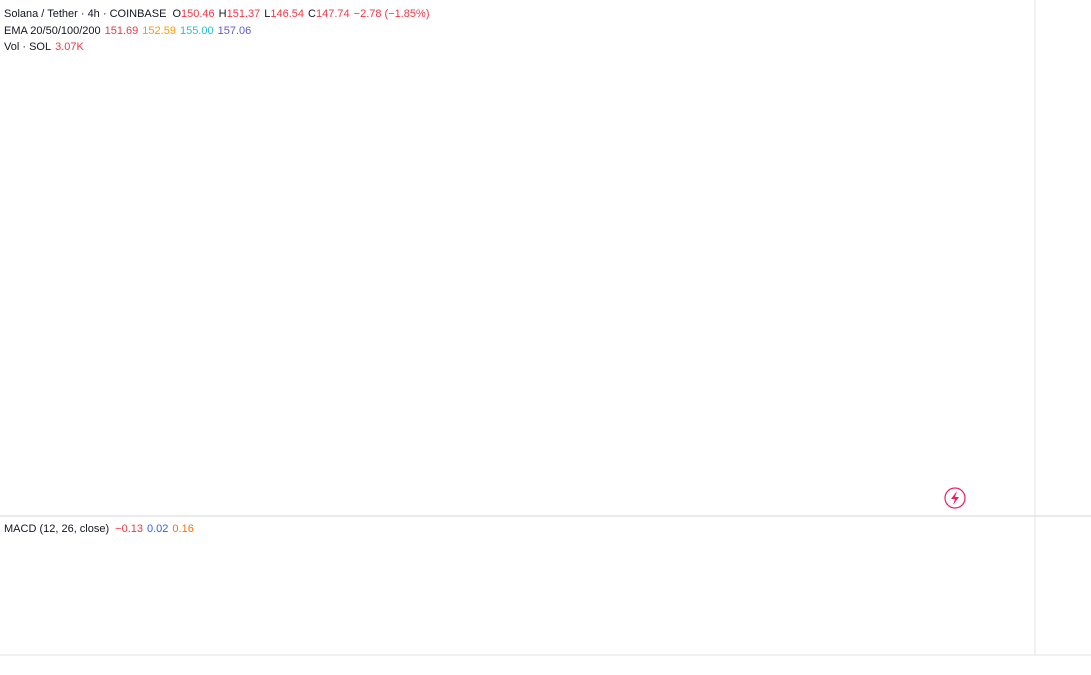  Describe the element at coordinates (235, 31) in the screenshot. I see `ema-value: 157.06` at that location.